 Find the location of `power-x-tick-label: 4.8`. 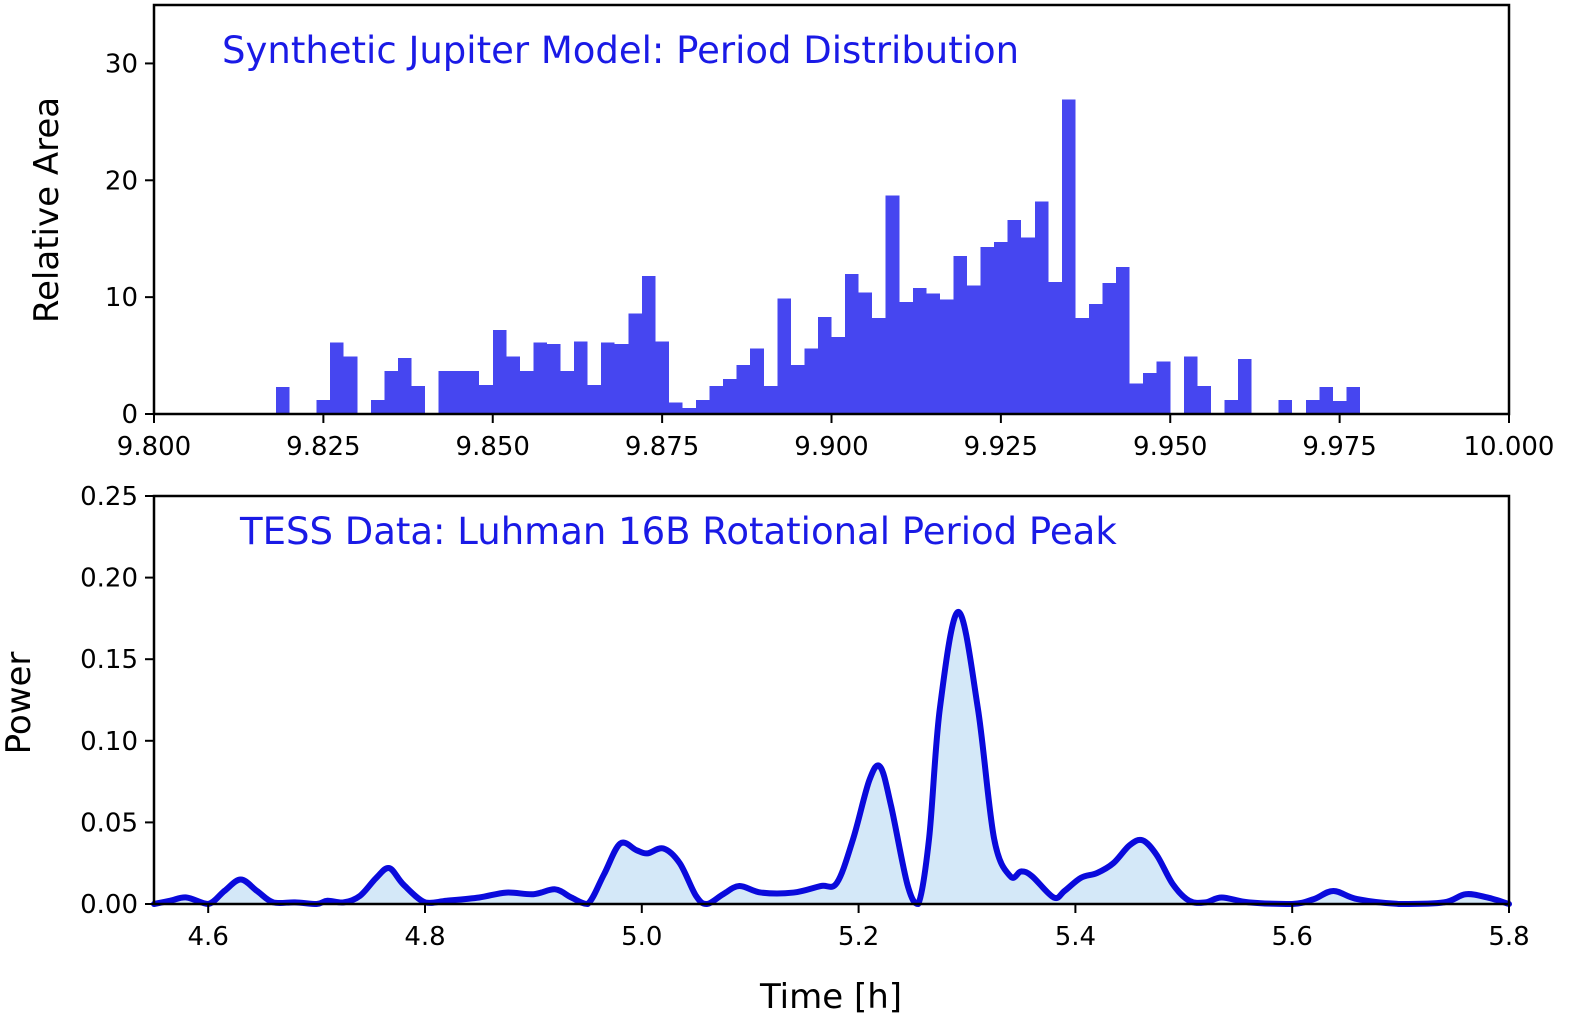

power-x-tick-label: 4.8 is located at coordinates (424, 937).